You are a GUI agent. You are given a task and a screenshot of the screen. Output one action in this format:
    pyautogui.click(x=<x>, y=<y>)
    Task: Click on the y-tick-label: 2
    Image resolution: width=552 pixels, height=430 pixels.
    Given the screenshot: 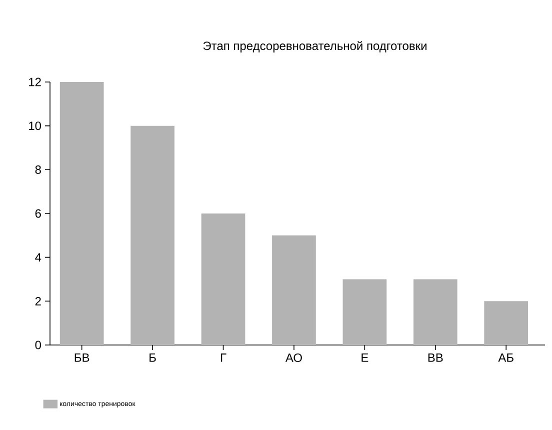 What is the action you would take?
    pyautogui.click(x=38, y=301)
    